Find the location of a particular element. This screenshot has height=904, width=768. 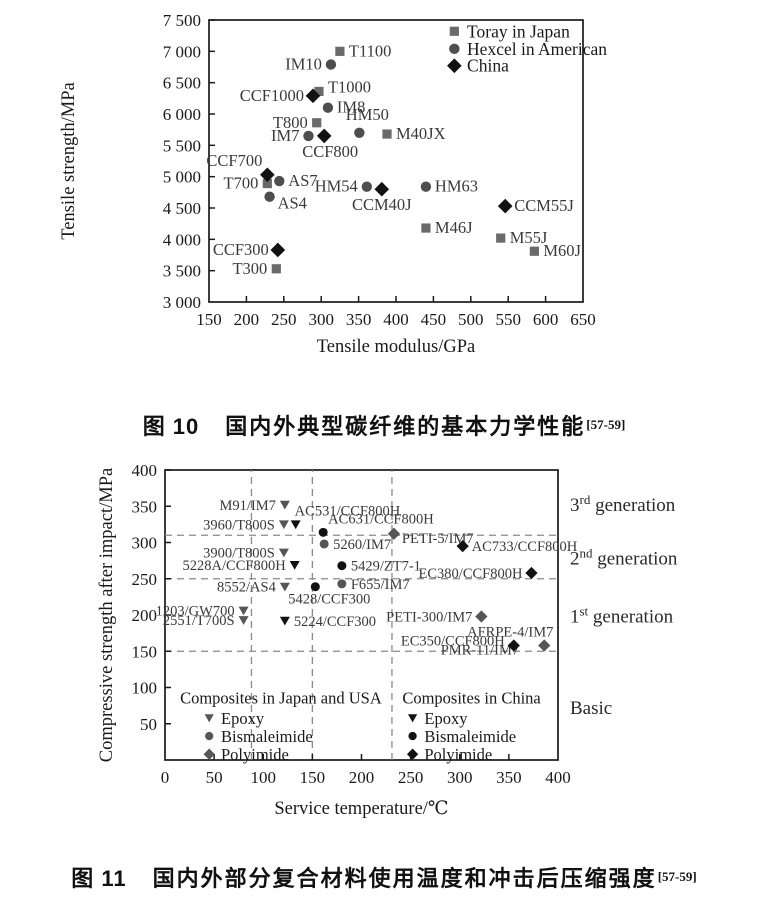

data-point-label-T800: T800 is located at coordinates (290, 122).